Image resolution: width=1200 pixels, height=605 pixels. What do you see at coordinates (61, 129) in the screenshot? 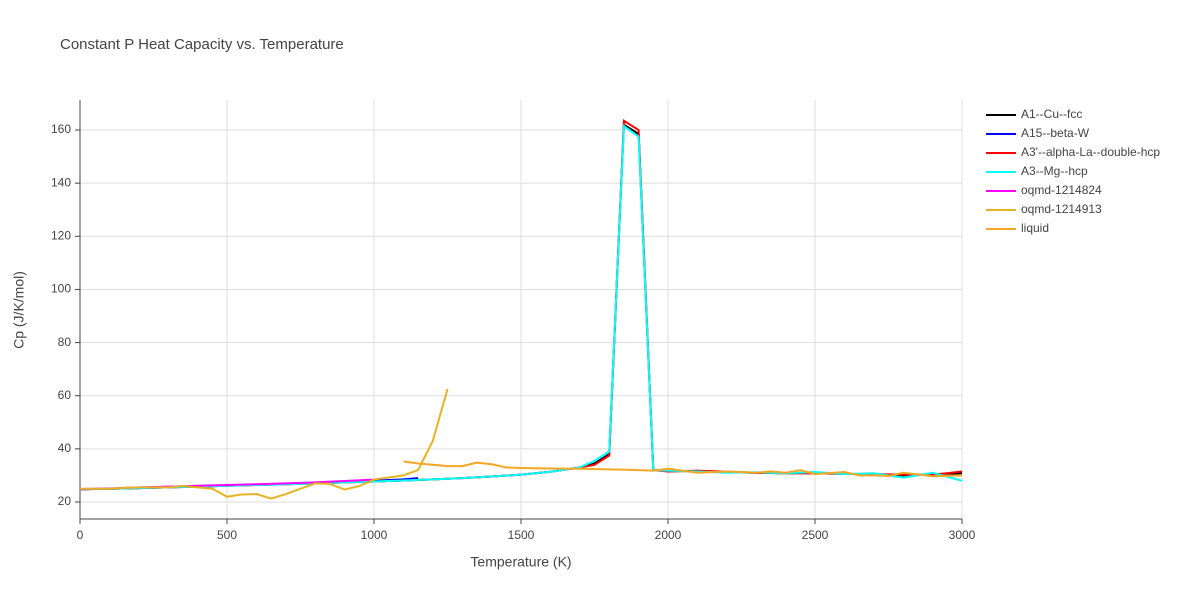
I see `y-tick-label: 160` at bounding box center [61, 129].